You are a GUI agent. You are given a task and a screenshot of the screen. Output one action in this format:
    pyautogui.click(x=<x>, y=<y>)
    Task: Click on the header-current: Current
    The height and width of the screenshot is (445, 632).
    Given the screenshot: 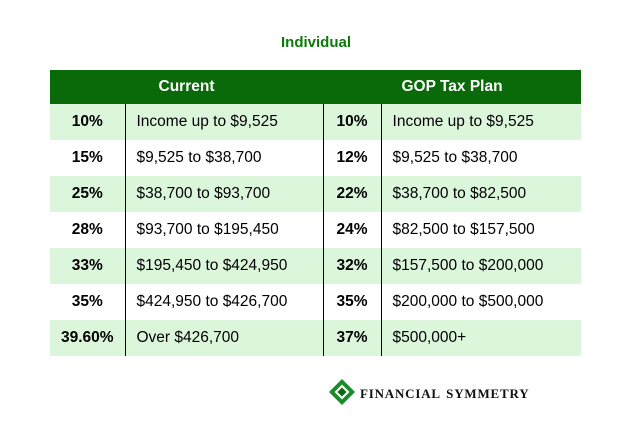 What is the action you would take?
    pyautogui.click(x=187, y=87)
    